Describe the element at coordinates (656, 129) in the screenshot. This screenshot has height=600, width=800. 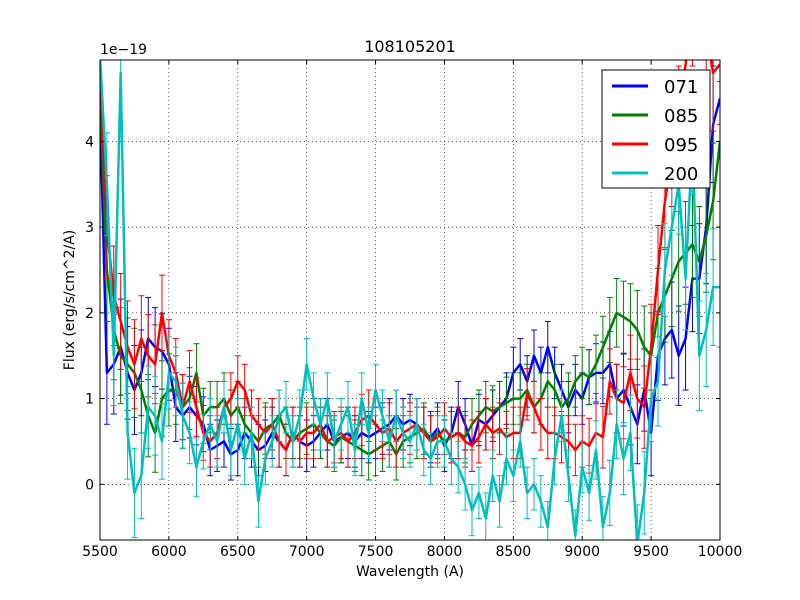
I see `legend: 071 085 095 200` at that location.